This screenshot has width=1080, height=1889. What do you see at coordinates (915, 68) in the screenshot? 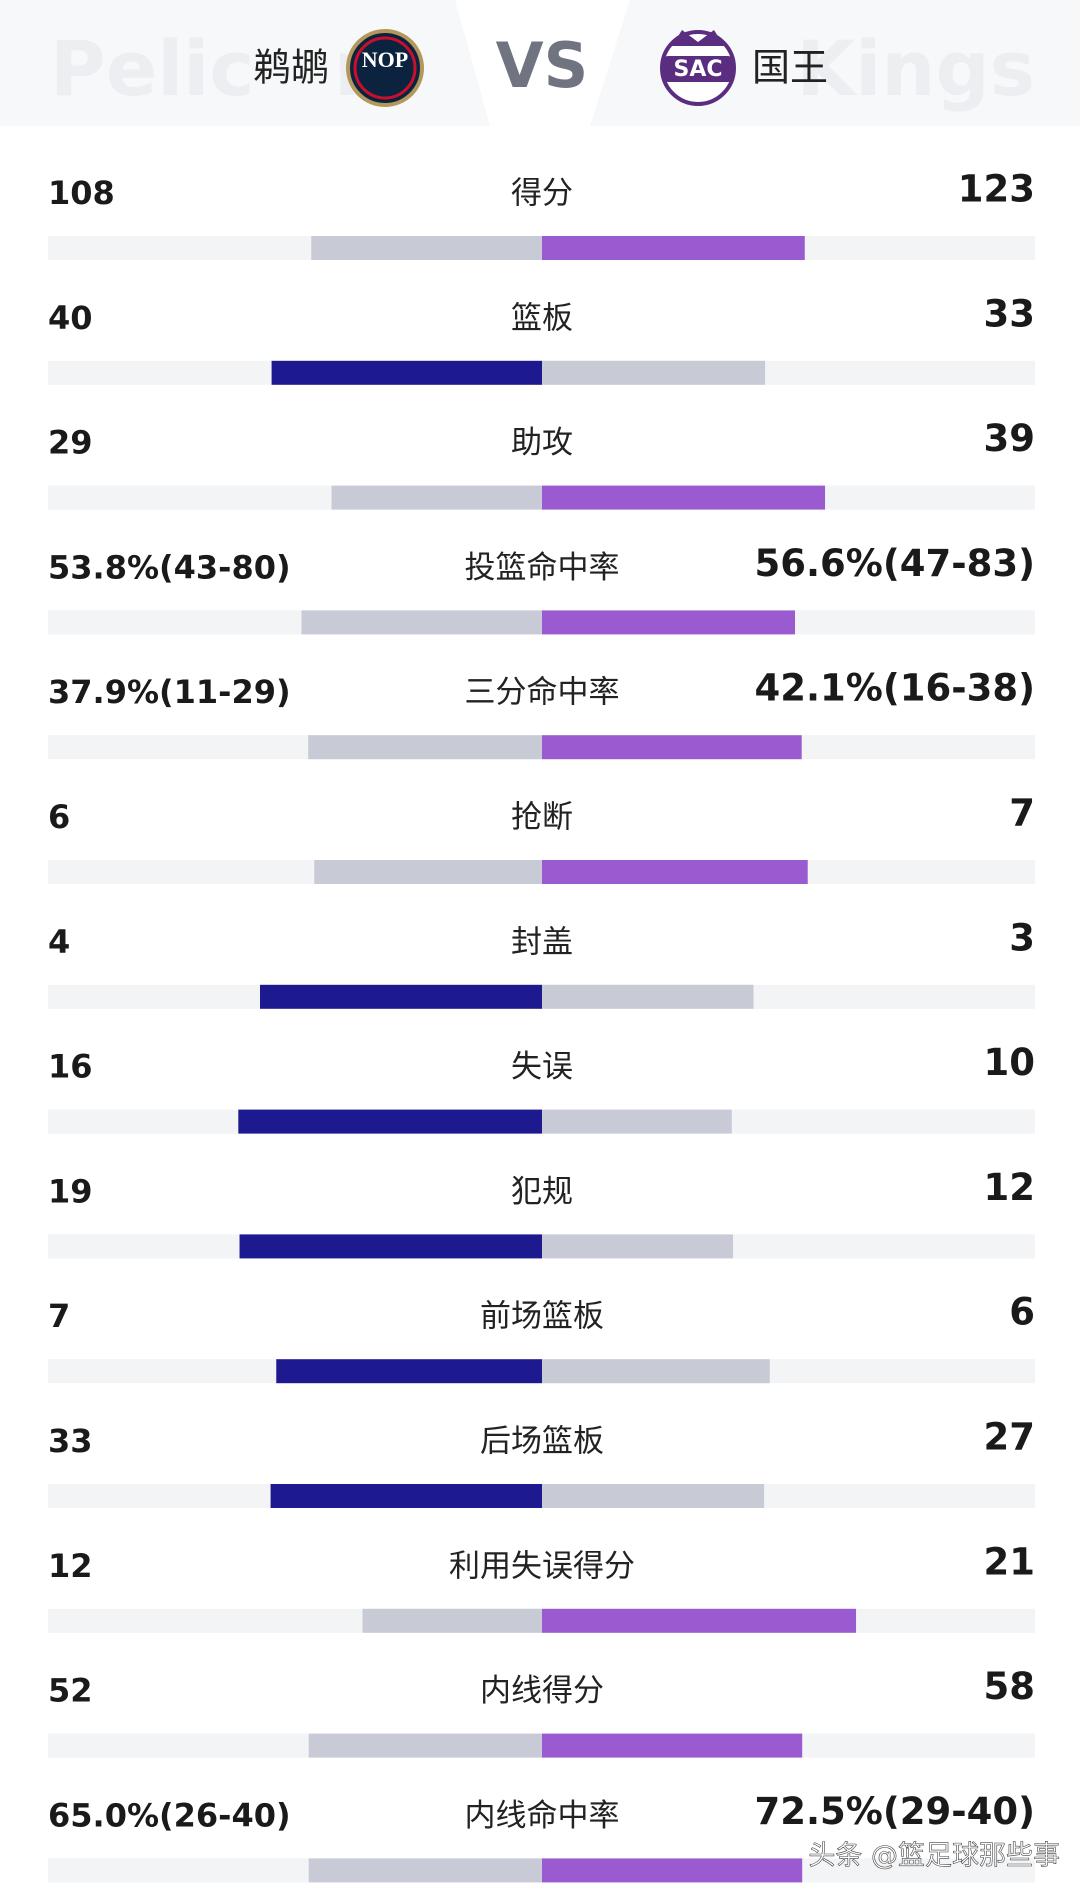
I see `away-watermark: Kings` at bounding box center [915, 68].